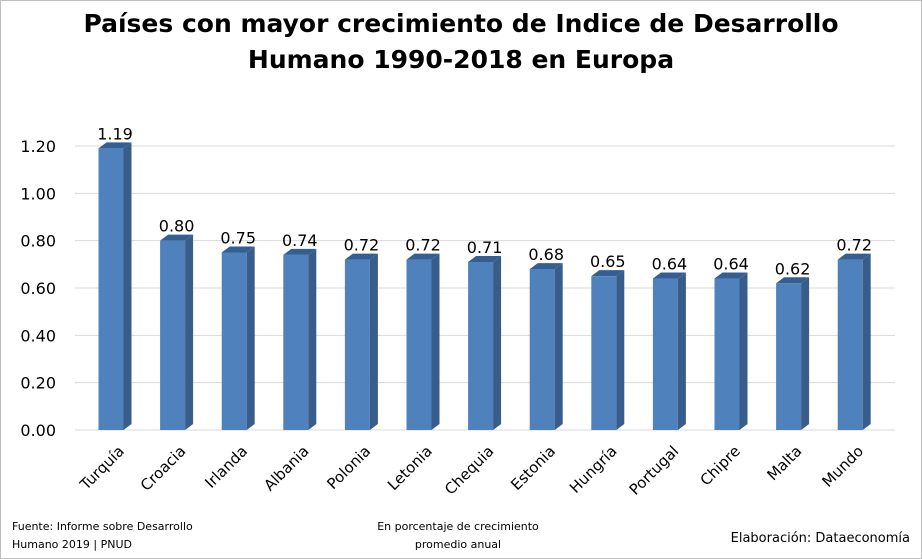 This screenshot has height=559, width=922. What do you see at coordinates (38, 146) in the screenshot?
I see `y-tick-label: 1.20` at bounding box center [38, 146].